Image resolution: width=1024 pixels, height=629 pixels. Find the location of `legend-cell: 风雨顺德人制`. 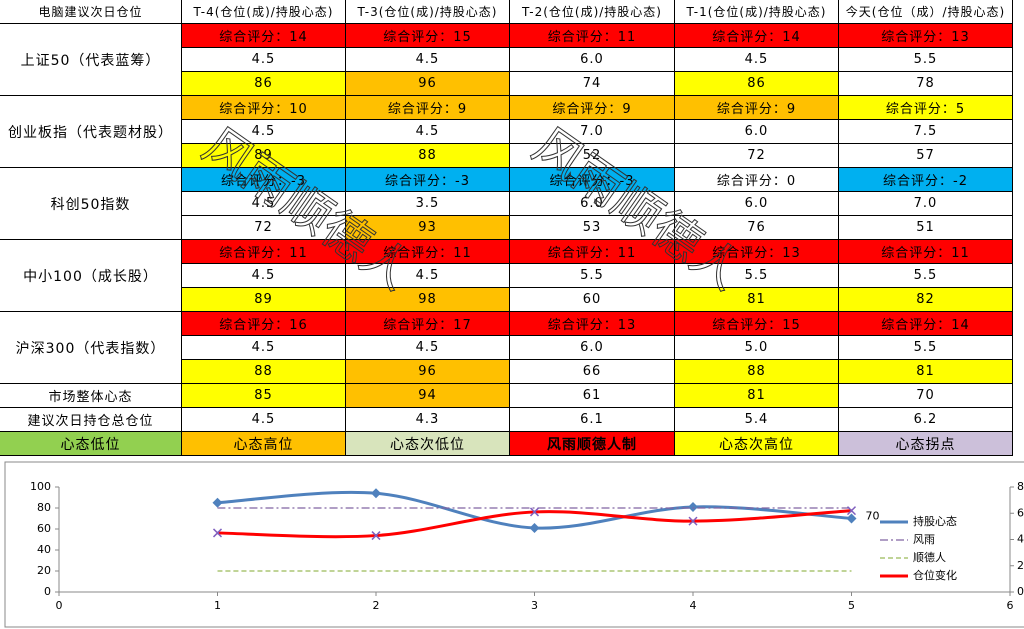

legend-cell: 风雨顺德人制 is located at coordinates (592, 444).